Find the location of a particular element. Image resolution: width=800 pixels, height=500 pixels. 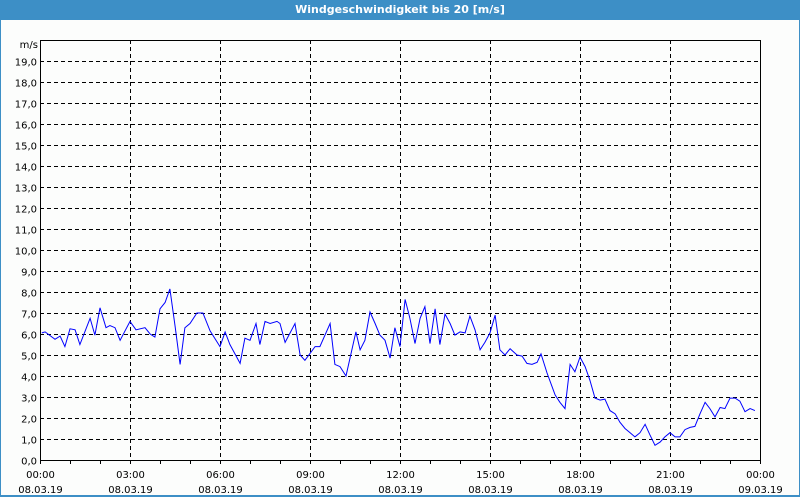

y-tick-label: 19,0 is located at coordinates (26, 63).